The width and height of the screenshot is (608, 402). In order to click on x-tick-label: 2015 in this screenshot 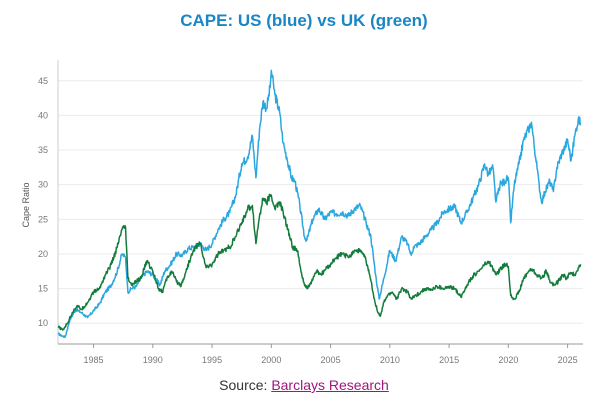, I will do `click(449, 360)`.